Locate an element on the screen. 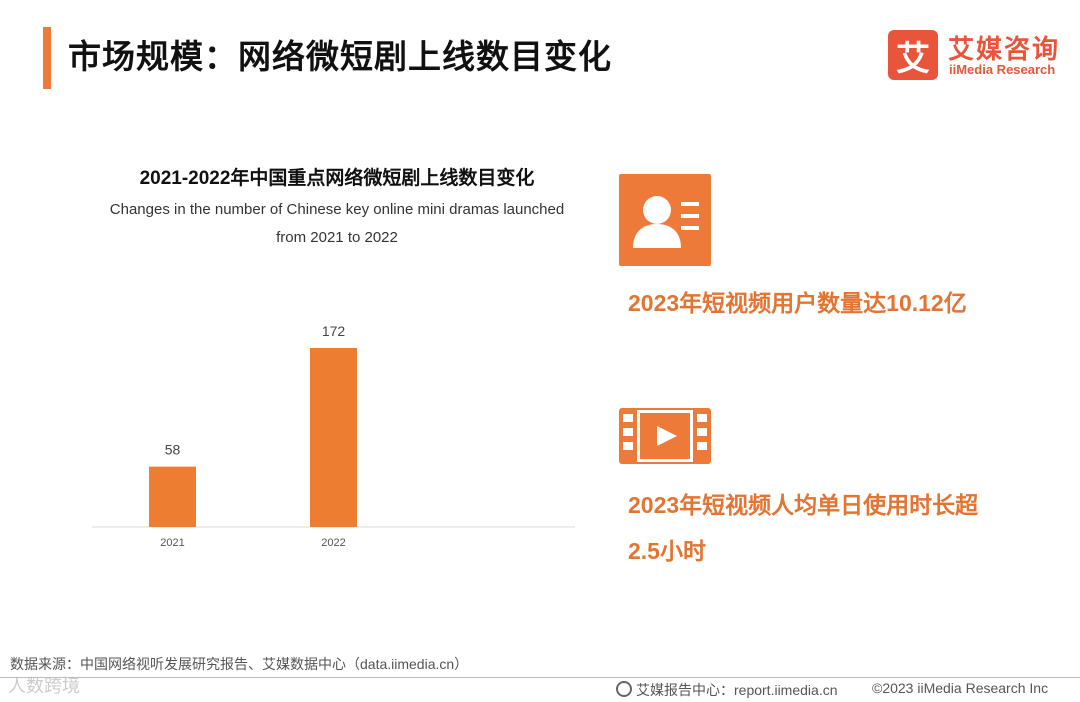 Image resolution: width=1080 pixels, height=702 pixels. bar-2022 is located at coordinates (333, 437).